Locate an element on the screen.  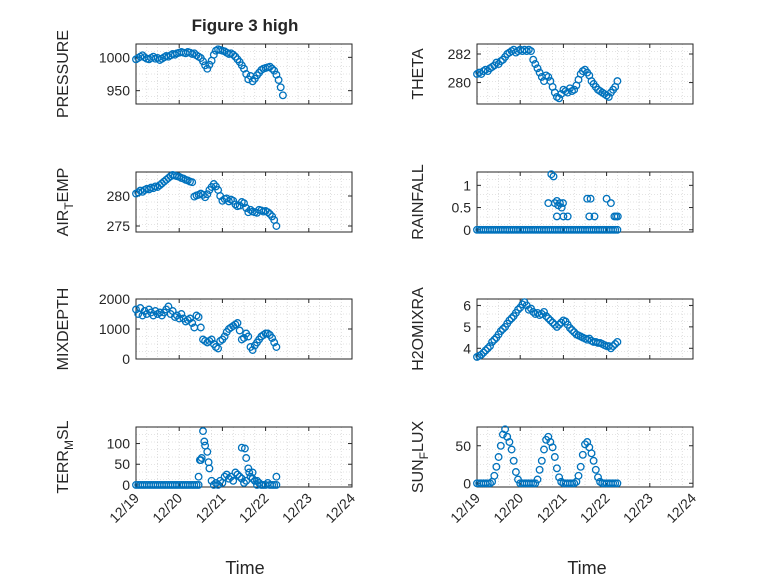
y-tick-label: 1000 is located at coordinates (114, 57).